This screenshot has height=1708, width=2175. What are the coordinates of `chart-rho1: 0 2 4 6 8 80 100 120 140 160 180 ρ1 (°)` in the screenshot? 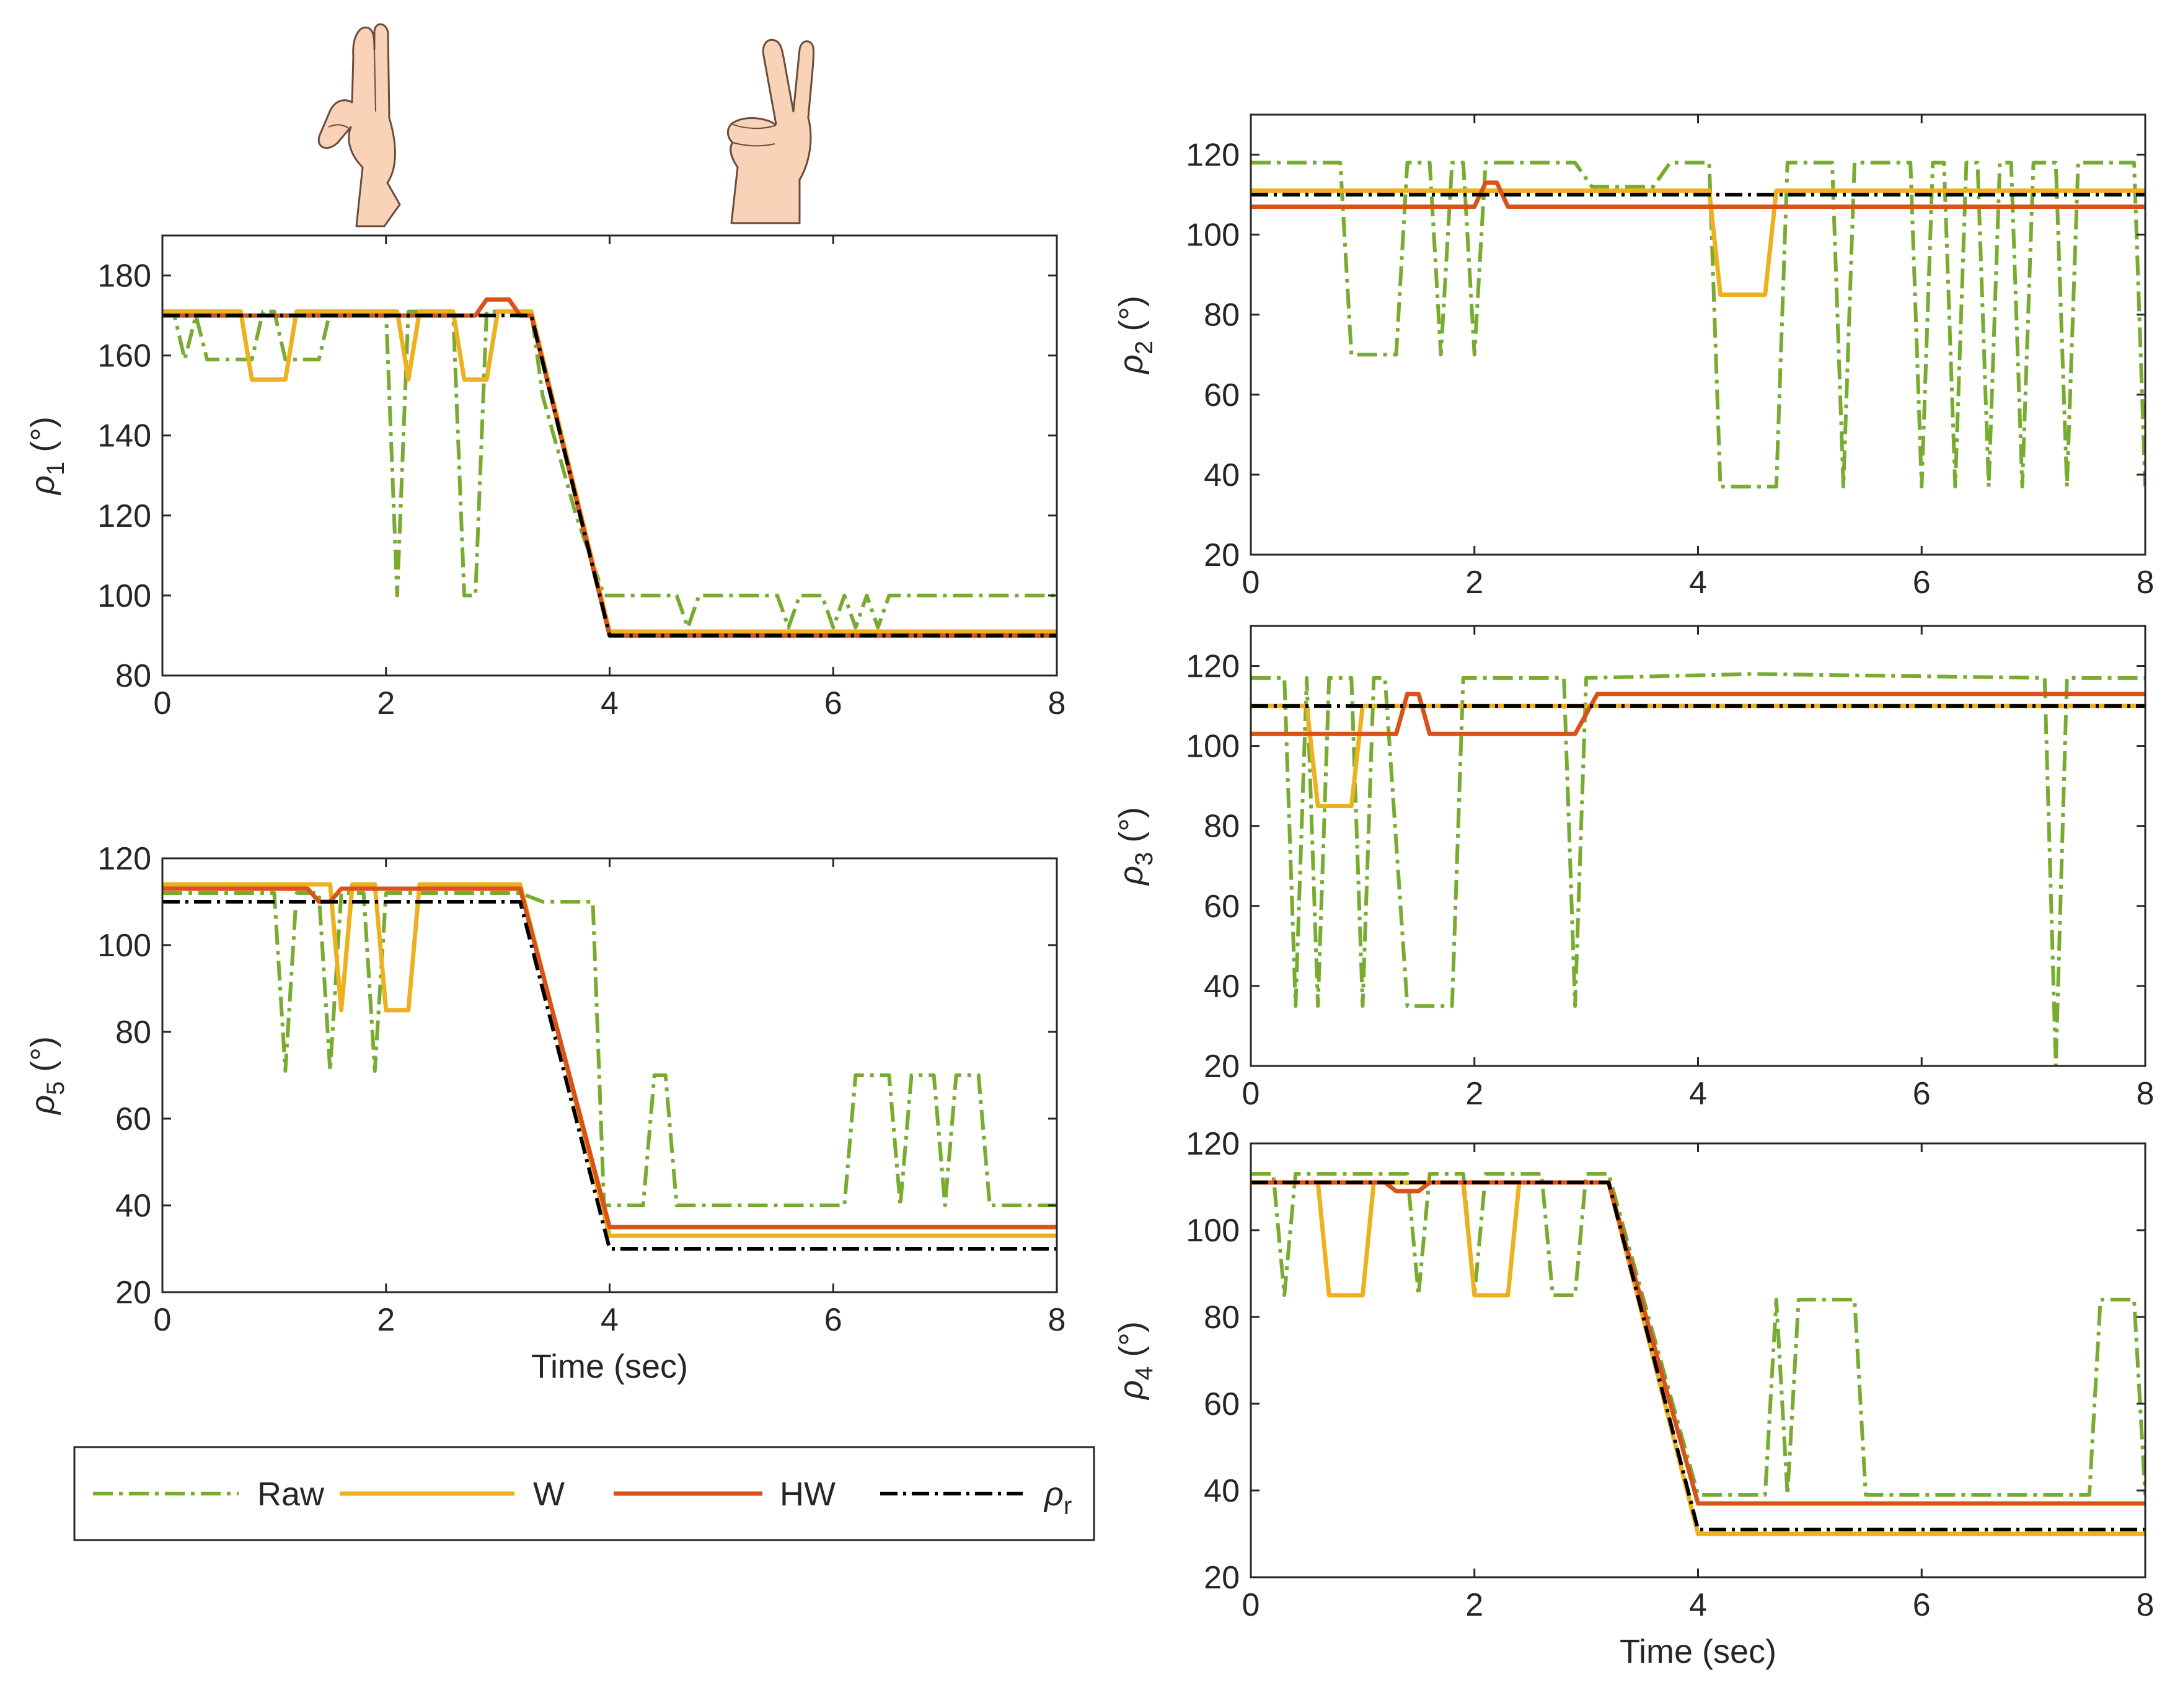 It's located at (545, 478).